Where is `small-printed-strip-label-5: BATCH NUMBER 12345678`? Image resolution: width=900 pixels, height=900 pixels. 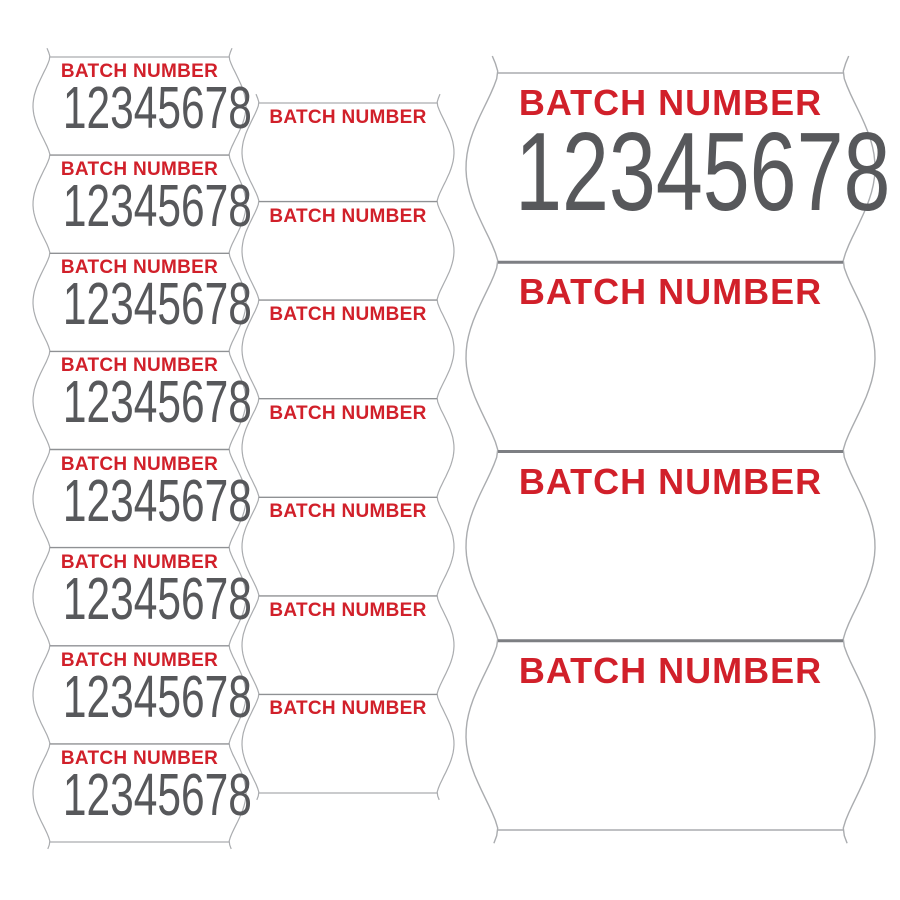
small-printed-strip-label-5: BATCH NUMBER 12345678 is located at coordinates (142, 499).